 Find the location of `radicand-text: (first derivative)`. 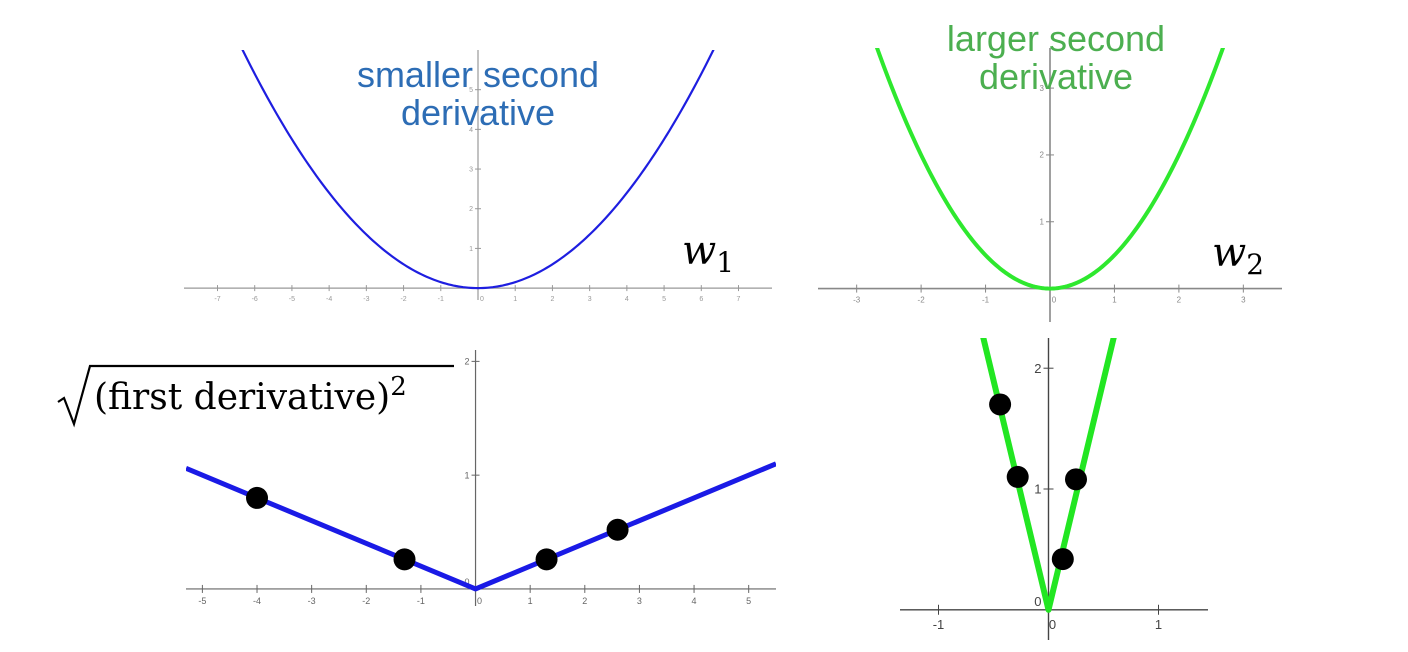

radicand-text: (first derivative) is located at coordinates (242, 397).